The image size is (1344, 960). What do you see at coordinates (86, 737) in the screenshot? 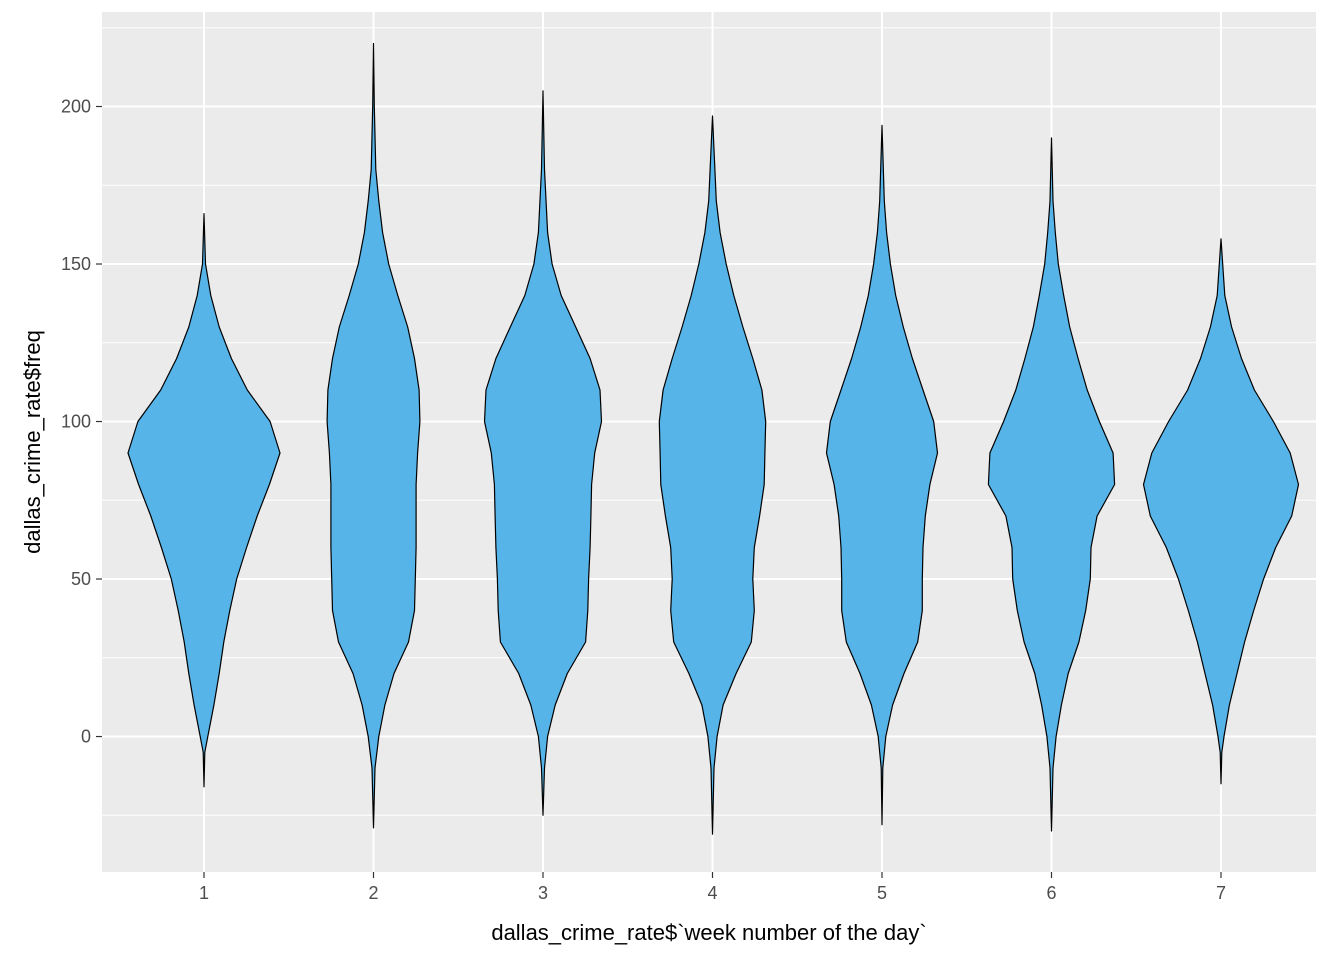
I see `y-tick-label: 0` at bounding box center [86, 737].